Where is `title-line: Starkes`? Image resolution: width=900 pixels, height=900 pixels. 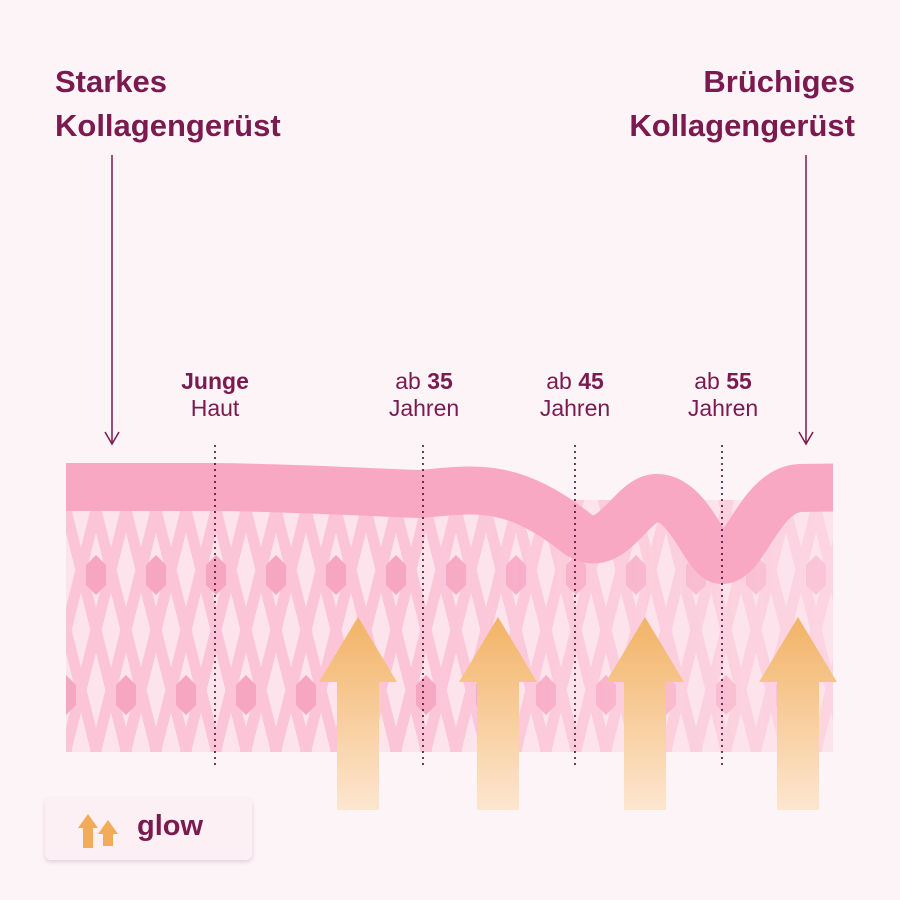
title-line: Starkes is located at coordinates (111, 81).